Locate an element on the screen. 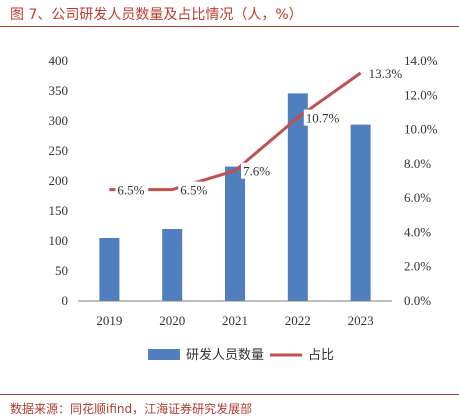 Image resolution: width=459 pixels, height=417 pixels. left-tick-label: 0 is located at coordinates (65, 300).